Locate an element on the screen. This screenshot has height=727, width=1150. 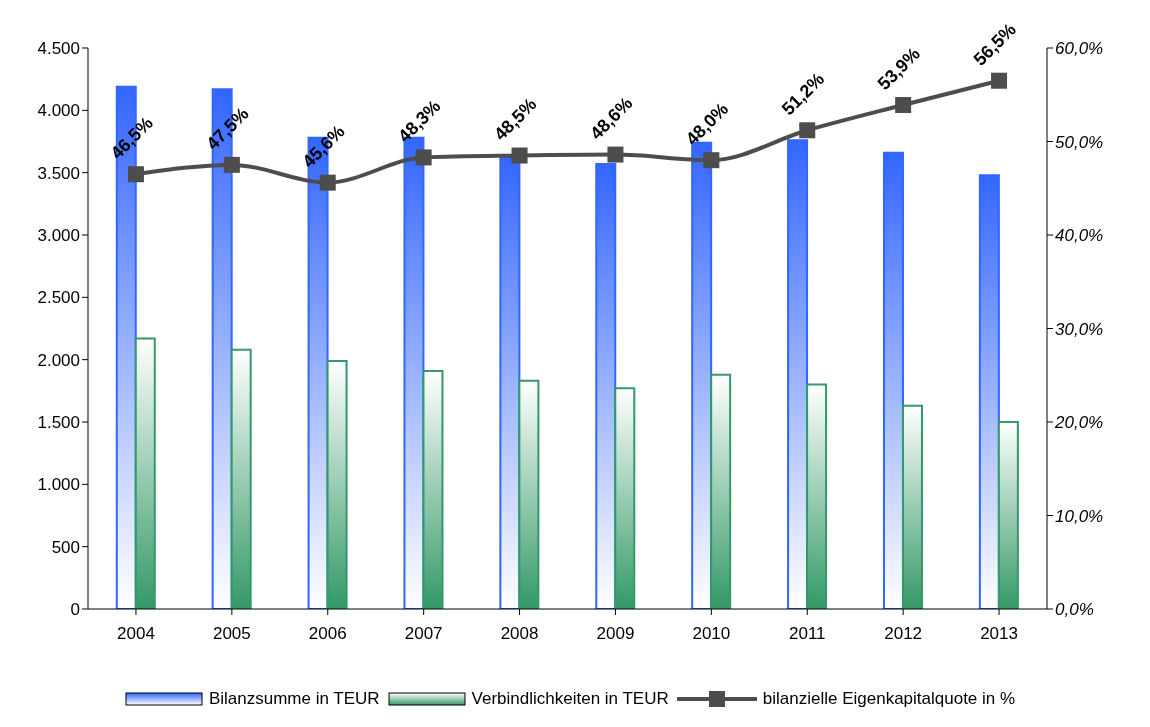
y2-tick-label: 10,0% is located at coordinates (1079, 516).